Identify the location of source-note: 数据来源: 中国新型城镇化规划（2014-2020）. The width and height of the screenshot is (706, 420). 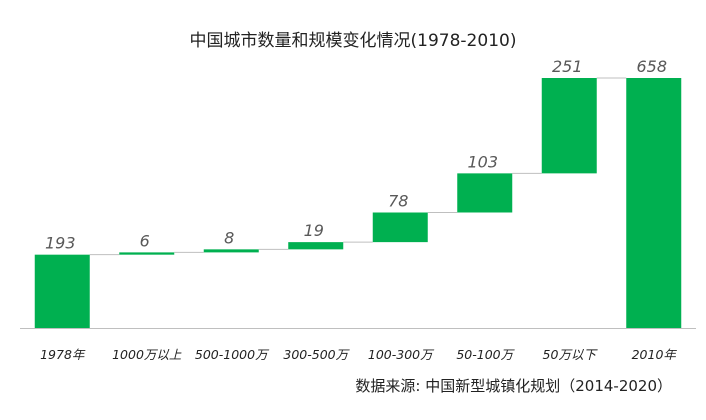
(513, 386).